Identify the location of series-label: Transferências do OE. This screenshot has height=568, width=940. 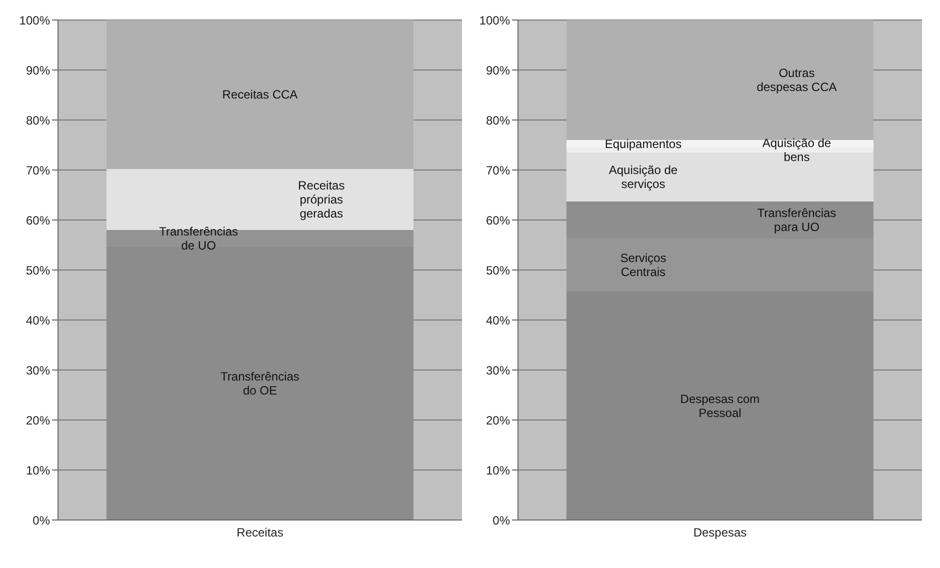
(260, 384).